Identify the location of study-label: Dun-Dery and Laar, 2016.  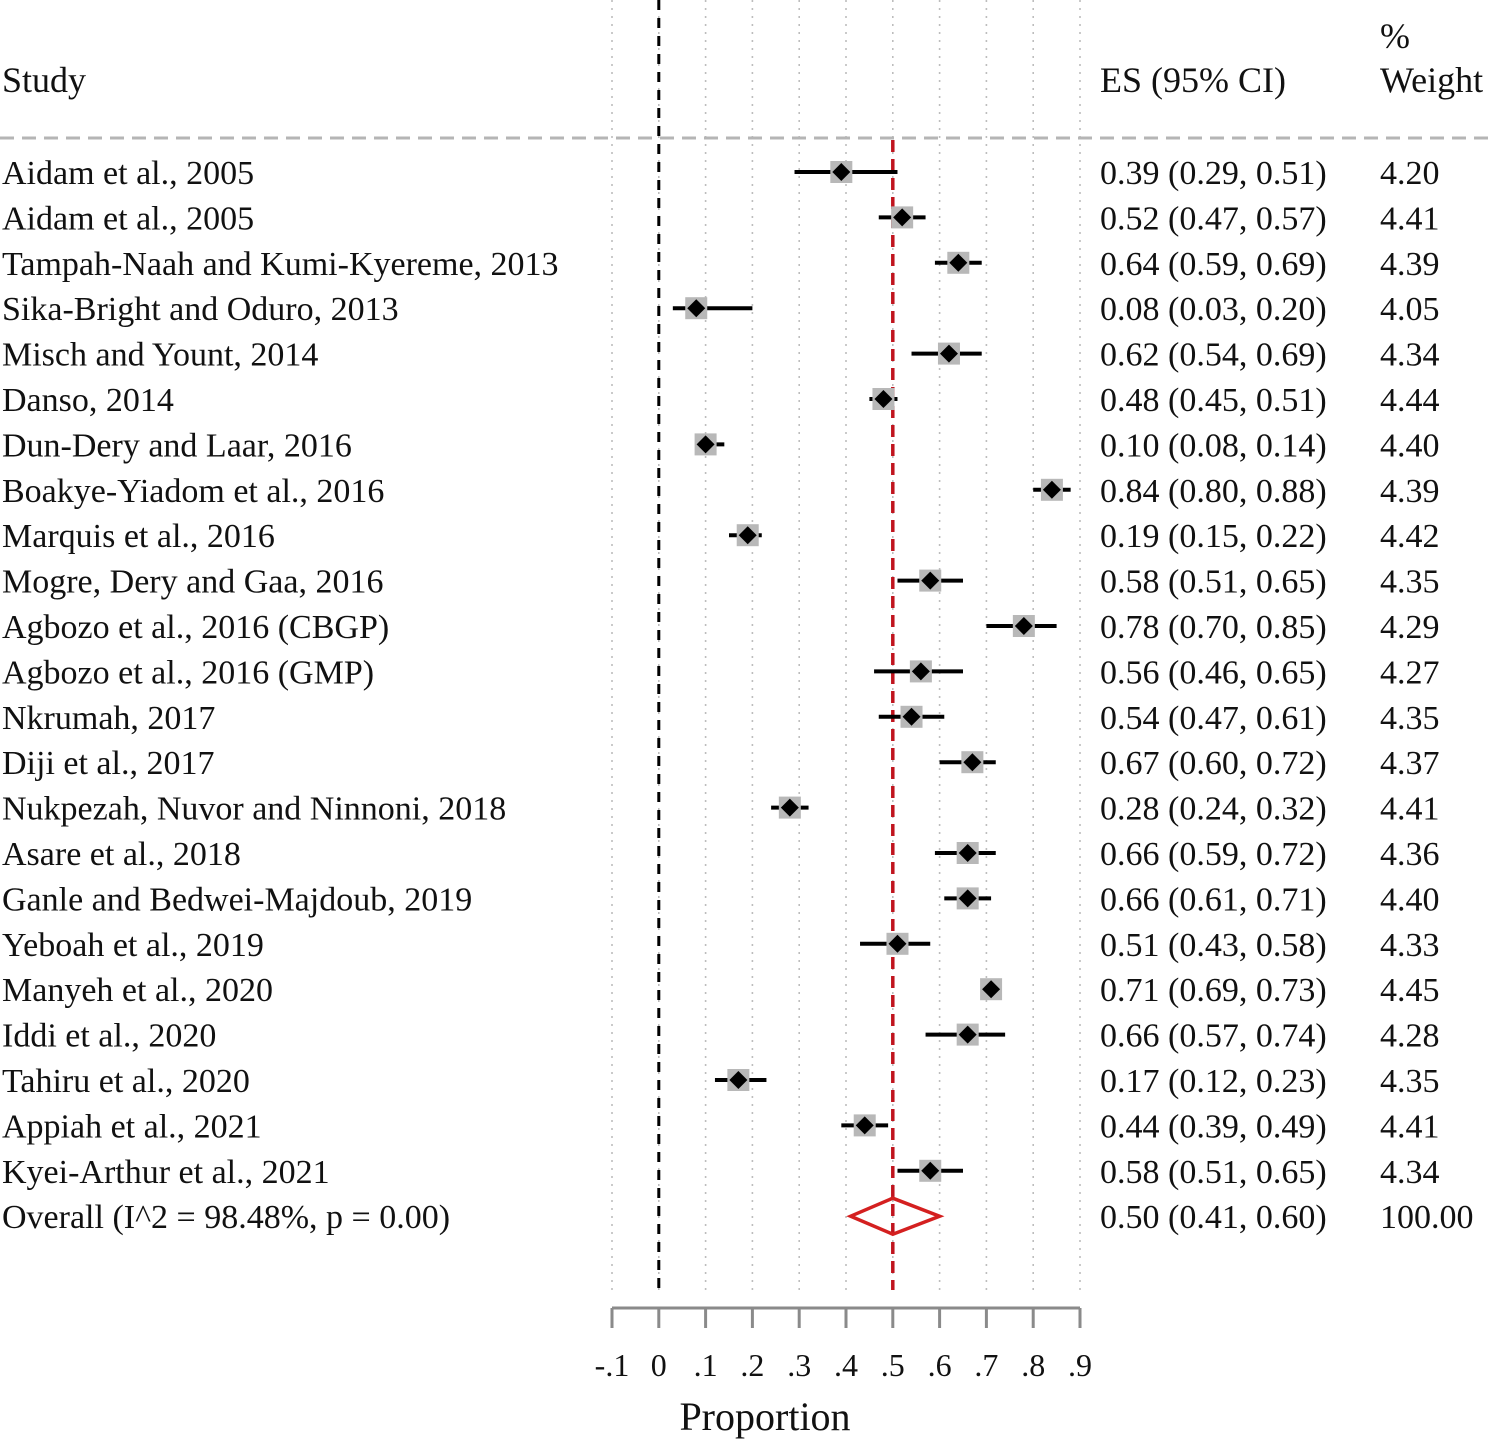
(177, 445).